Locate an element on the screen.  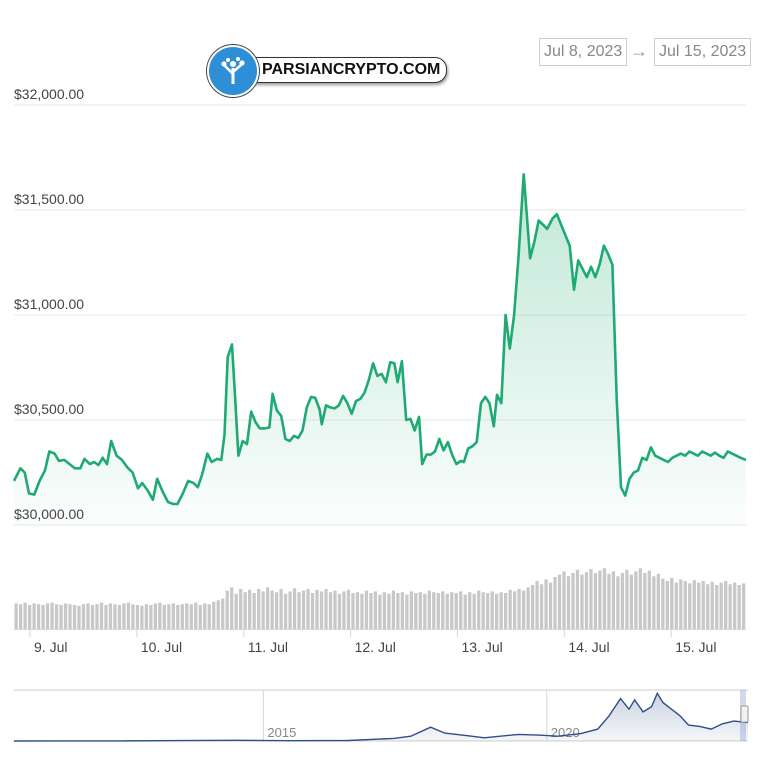
navigator-handle is located at coordinates (744, 714).